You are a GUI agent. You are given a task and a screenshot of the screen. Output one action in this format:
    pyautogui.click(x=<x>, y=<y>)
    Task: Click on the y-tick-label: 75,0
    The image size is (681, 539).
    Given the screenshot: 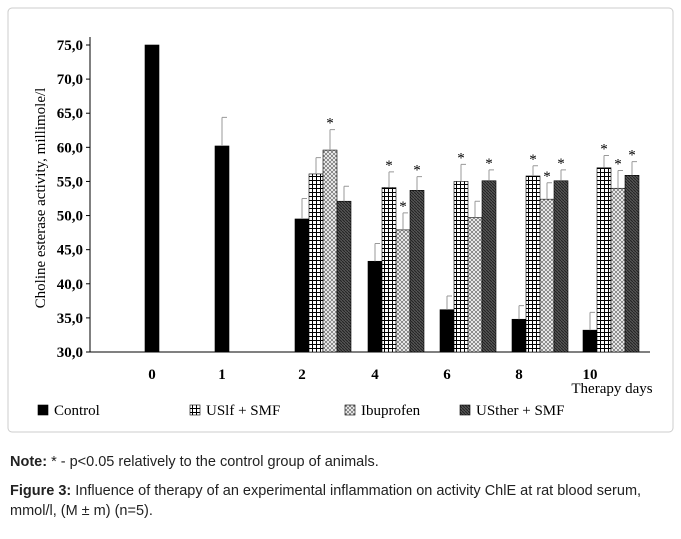 What is the action you would take?
    pyautogui.click(x=70, y=46)
    